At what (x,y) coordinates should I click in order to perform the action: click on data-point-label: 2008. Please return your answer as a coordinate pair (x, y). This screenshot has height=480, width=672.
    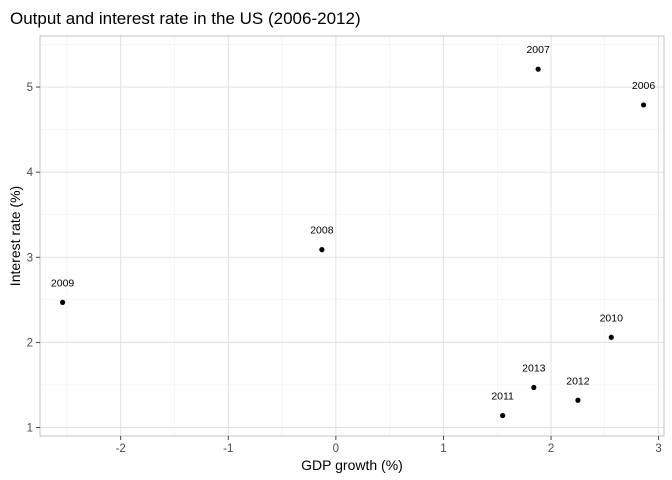
    Looking at the image, I should click on (322, 231).